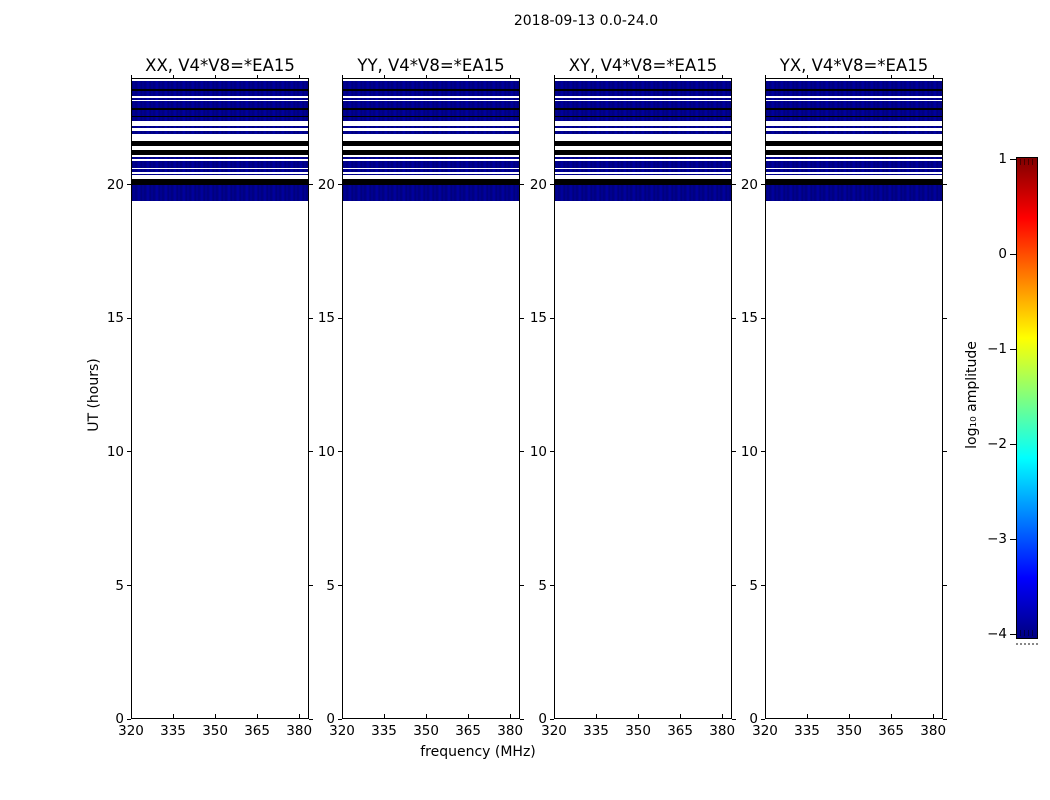  I want to click on x-tick-label: 380, so click(299, 731).